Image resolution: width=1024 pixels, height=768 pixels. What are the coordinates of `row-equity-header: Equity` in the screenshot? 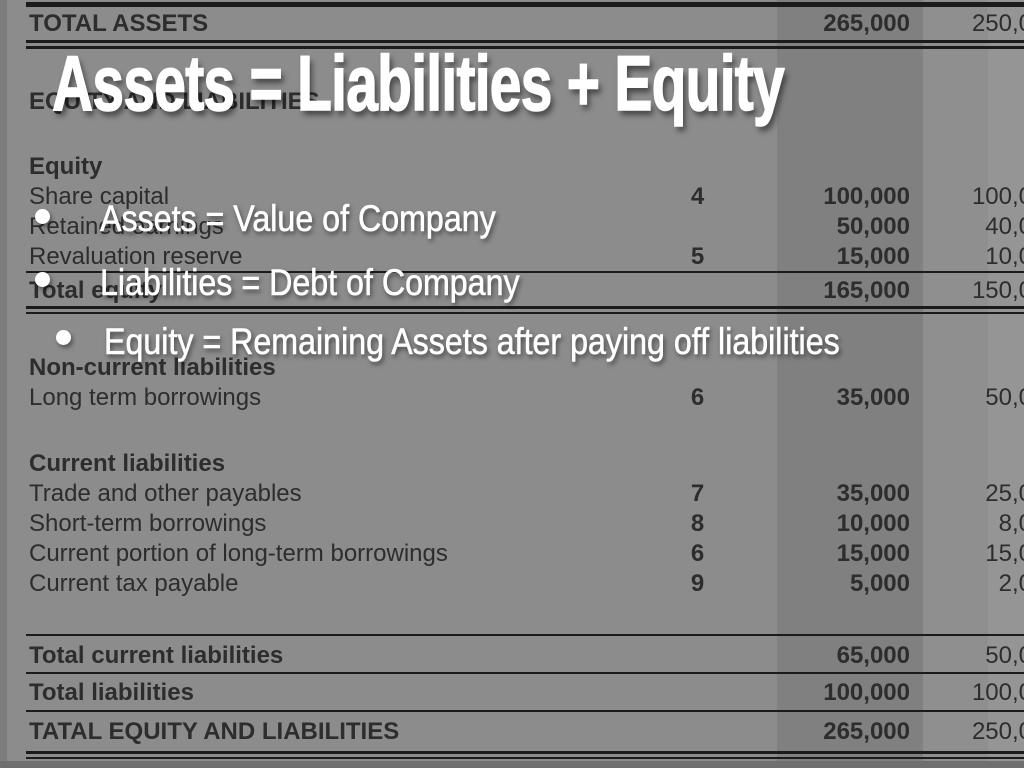 It's located at (512, 167).